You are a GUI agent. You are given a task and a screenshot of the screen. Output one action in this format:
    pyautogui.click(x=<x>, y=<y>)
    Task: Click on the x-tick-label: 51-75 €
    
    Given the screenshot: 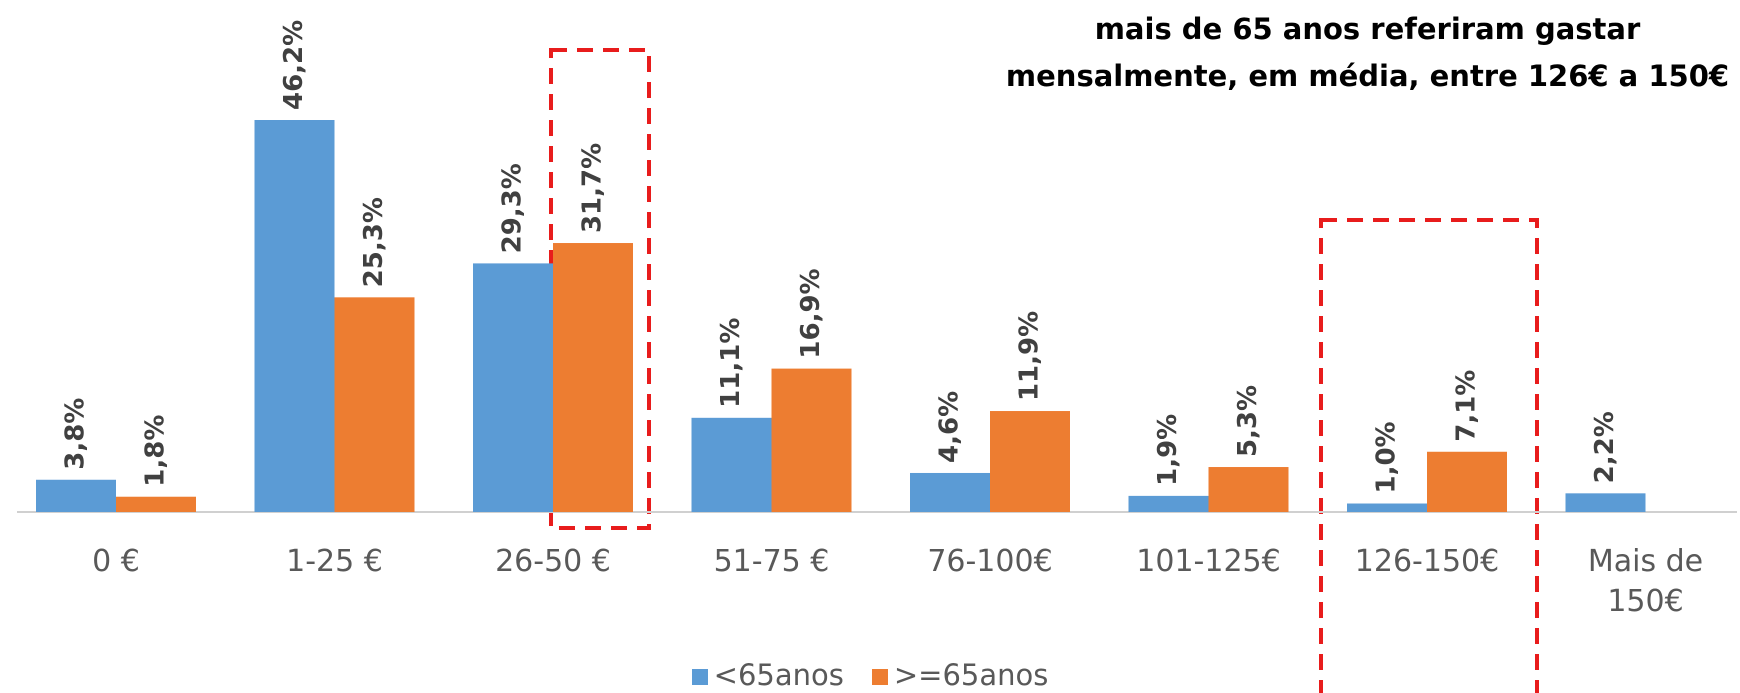 What is the action you would take?
    pyautogui.click(x=771, y=561)
    